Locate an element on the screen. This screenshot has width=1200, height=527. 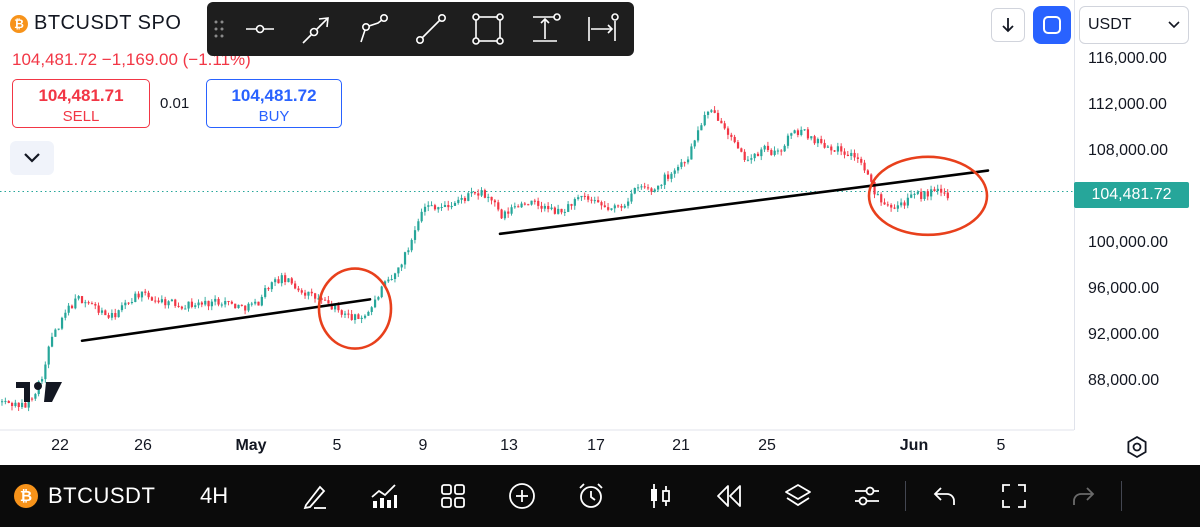
brush-icon is located at coordinates (314, 496).